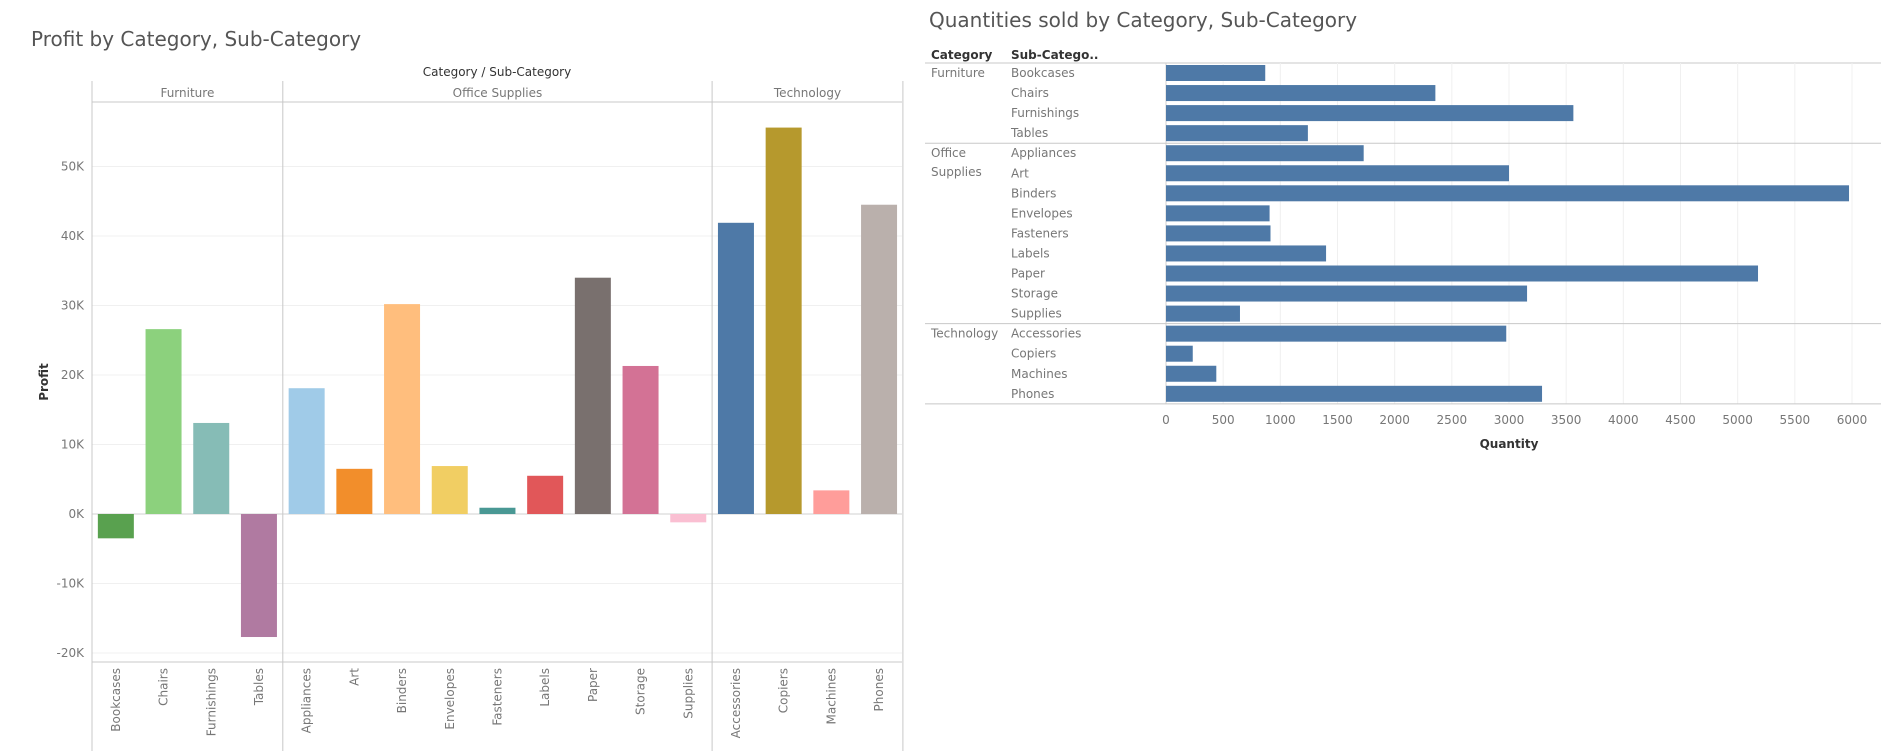 This screenshot has height=751, width=1881. What do you see at coordinates (1737, 420) in the screenshot?
I see `quantity-x-tick-label: 5000` at bounding box center [1737, 420].